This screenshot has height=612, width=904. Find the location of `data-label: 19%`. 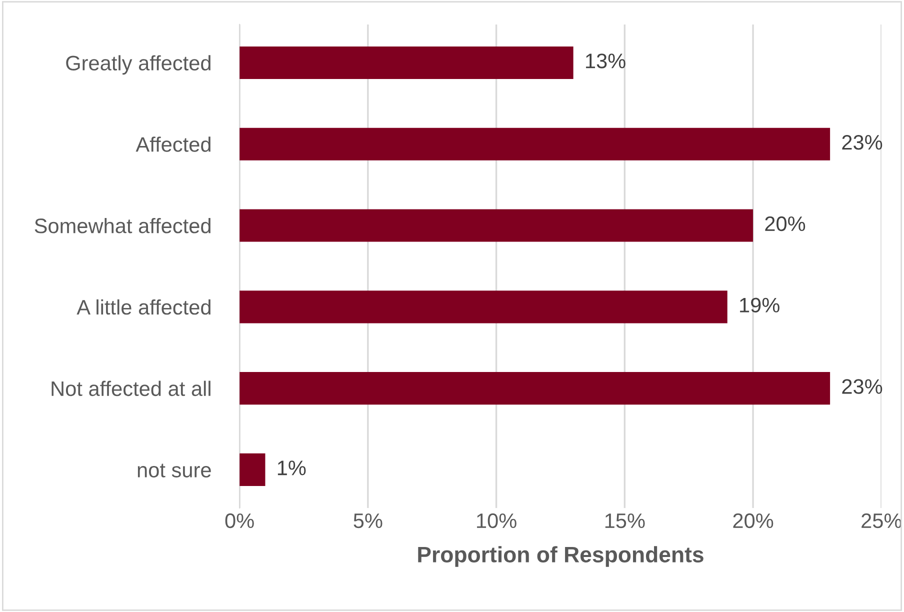

data-label: 19% is located at coordinates (760, 305).